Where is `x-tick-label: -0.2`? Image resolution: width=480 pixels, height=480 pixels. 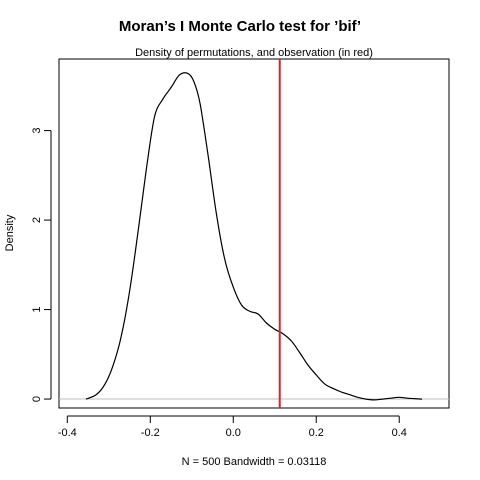 x-tick-label: -0.2 is located at coordinates (150, 433).